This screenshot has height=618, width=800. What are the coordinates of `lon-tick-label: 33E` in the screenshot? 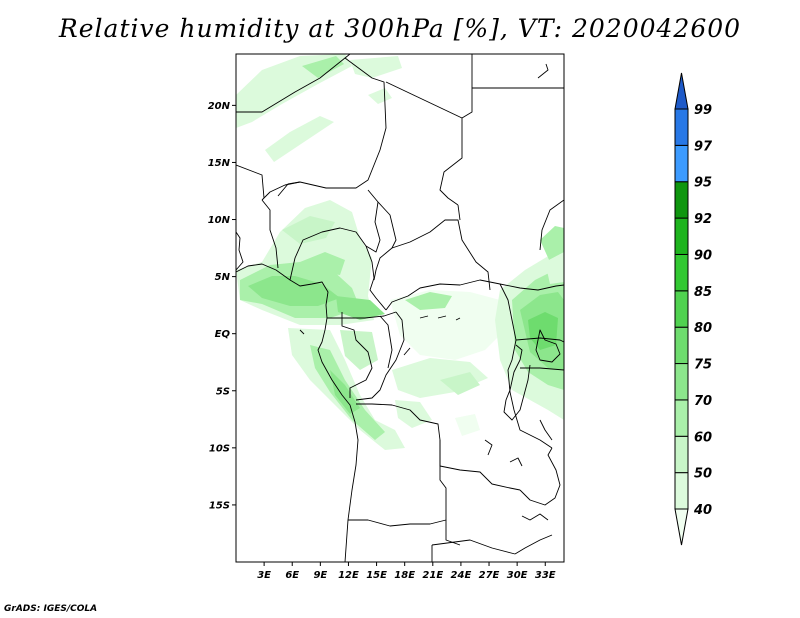 It's located at (545, 575).